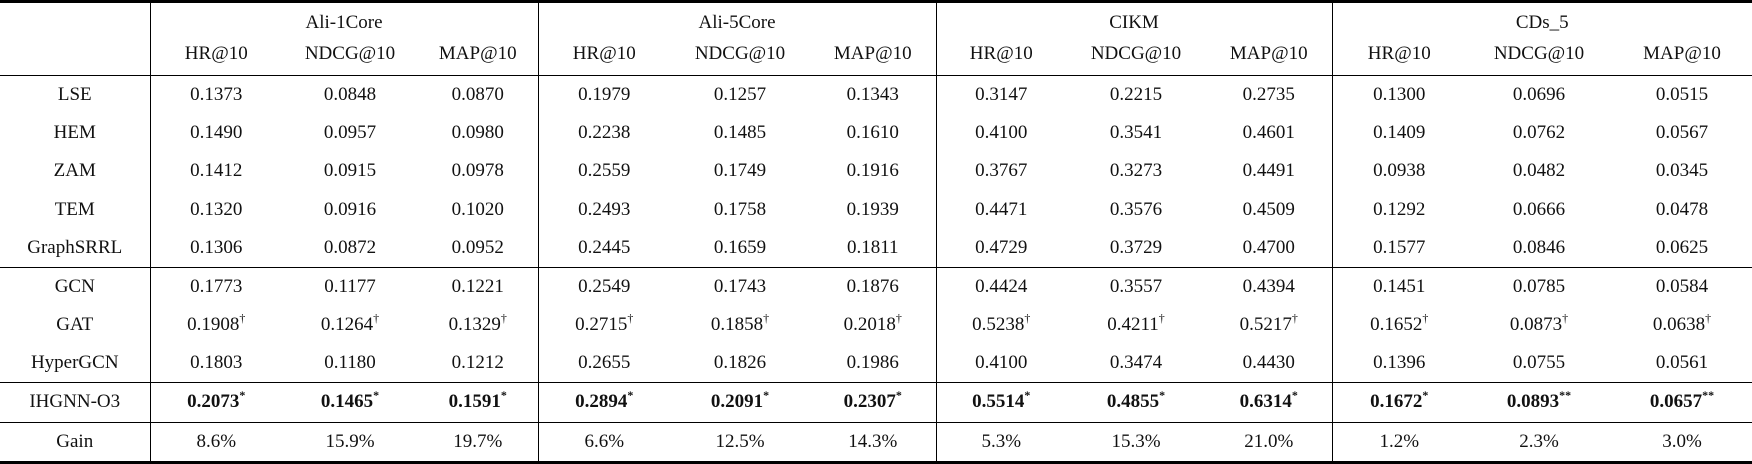 This screenshot has width=1752, height=464. Describe the element at coordinates (1539, 402) in the screenshot. I see `metric-cell: 0.0893**` at that location.